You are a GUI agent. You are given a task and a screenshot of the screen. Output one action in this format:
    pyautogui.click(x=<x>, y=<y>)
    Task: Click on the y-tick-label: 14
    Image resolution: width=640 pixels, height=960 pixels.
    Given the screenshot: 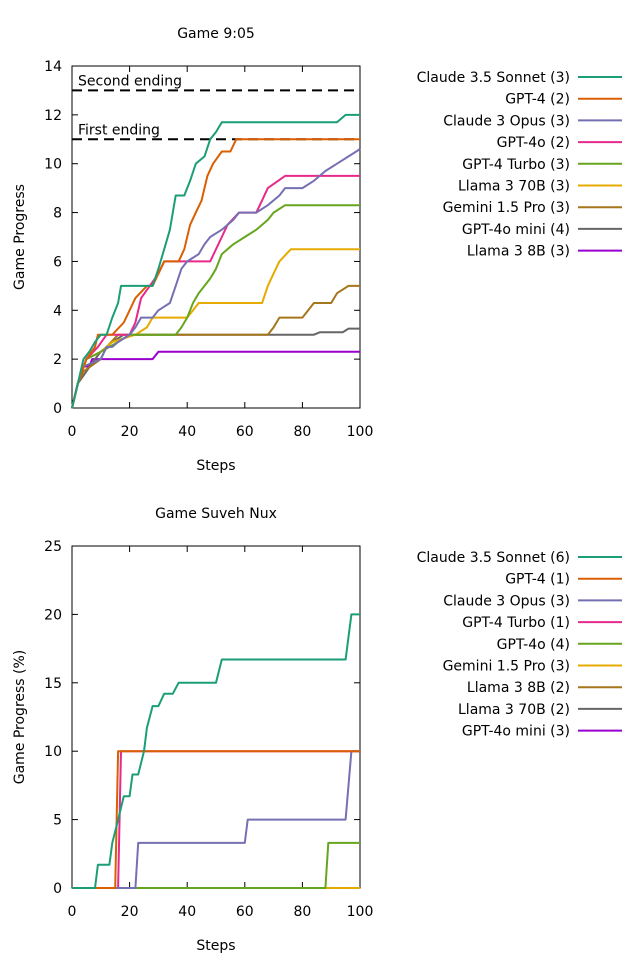 What is the action you would take?
    pyautogui.click(x=53, y=67)
    